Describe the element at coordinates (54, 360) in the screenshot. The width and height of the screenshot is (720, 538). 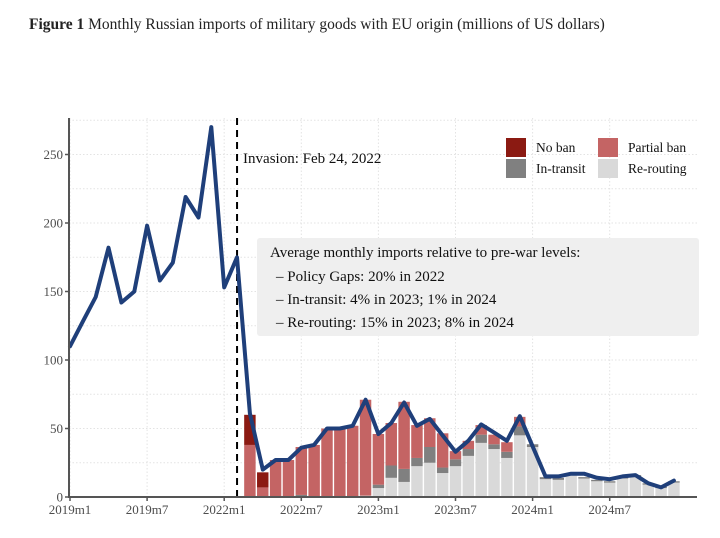
I see `y-tick-label: 100` at that location.